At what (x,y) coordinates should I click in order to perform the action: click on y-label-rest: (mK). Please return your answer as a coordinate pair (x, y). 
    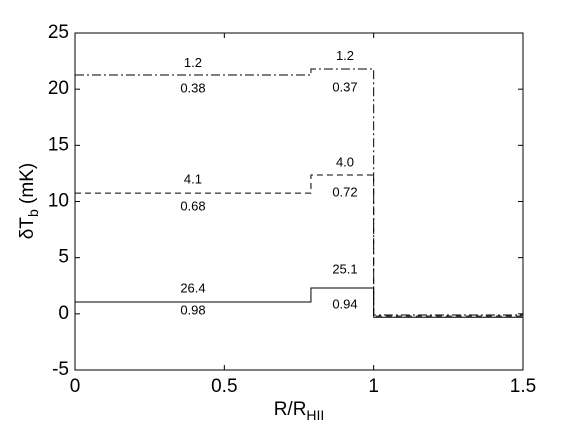
    Looking at the image, I should click on (27, 186).